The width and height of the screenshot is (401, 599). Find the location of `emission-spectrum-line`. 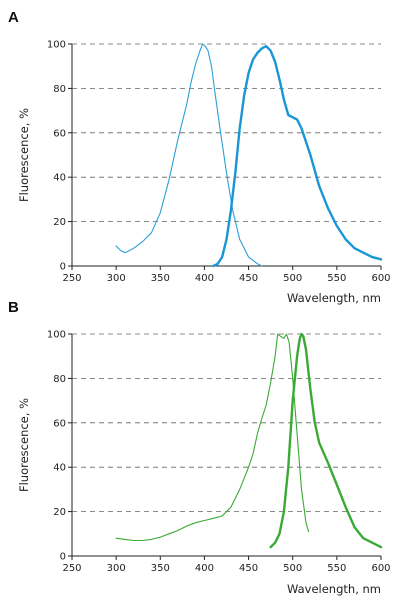

emission-spectrum-line is located at coordinates (326, 440).